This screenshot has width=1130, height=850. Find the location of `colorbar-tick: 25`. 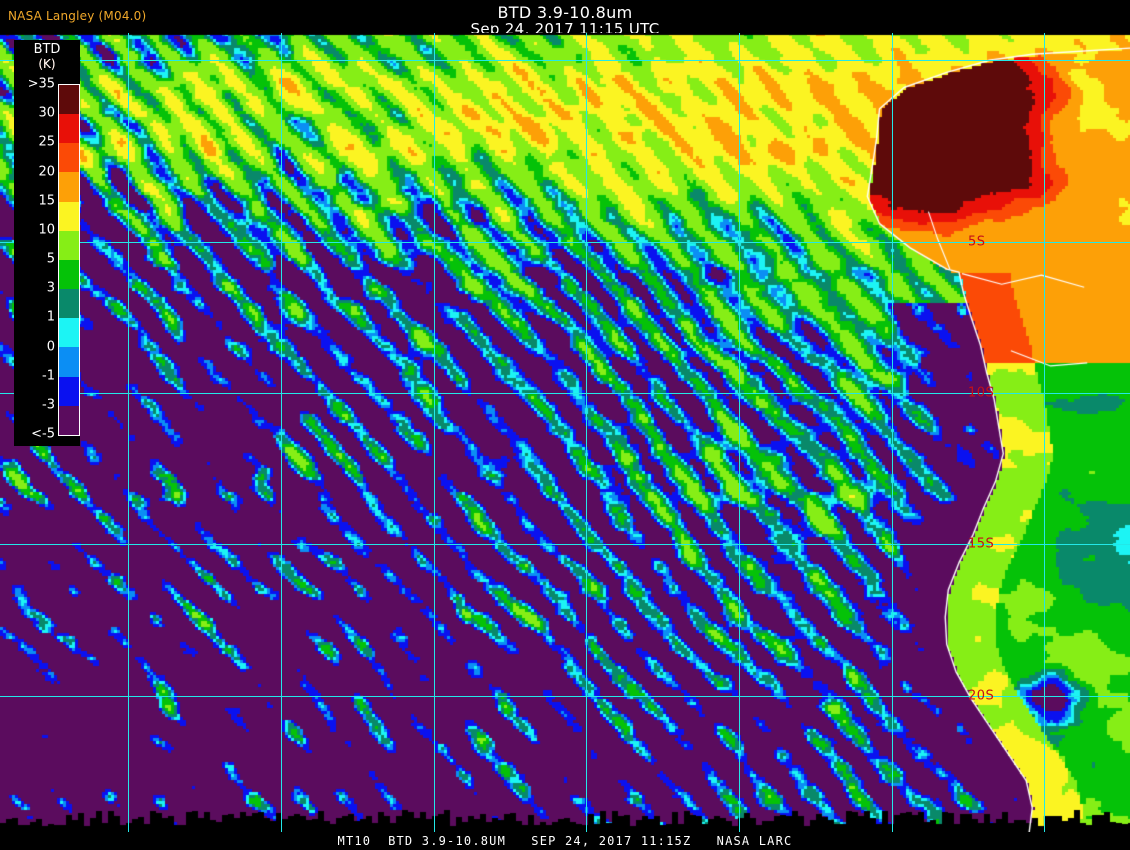

colorbar-tick: 25 is located at coordinates (46, 142).